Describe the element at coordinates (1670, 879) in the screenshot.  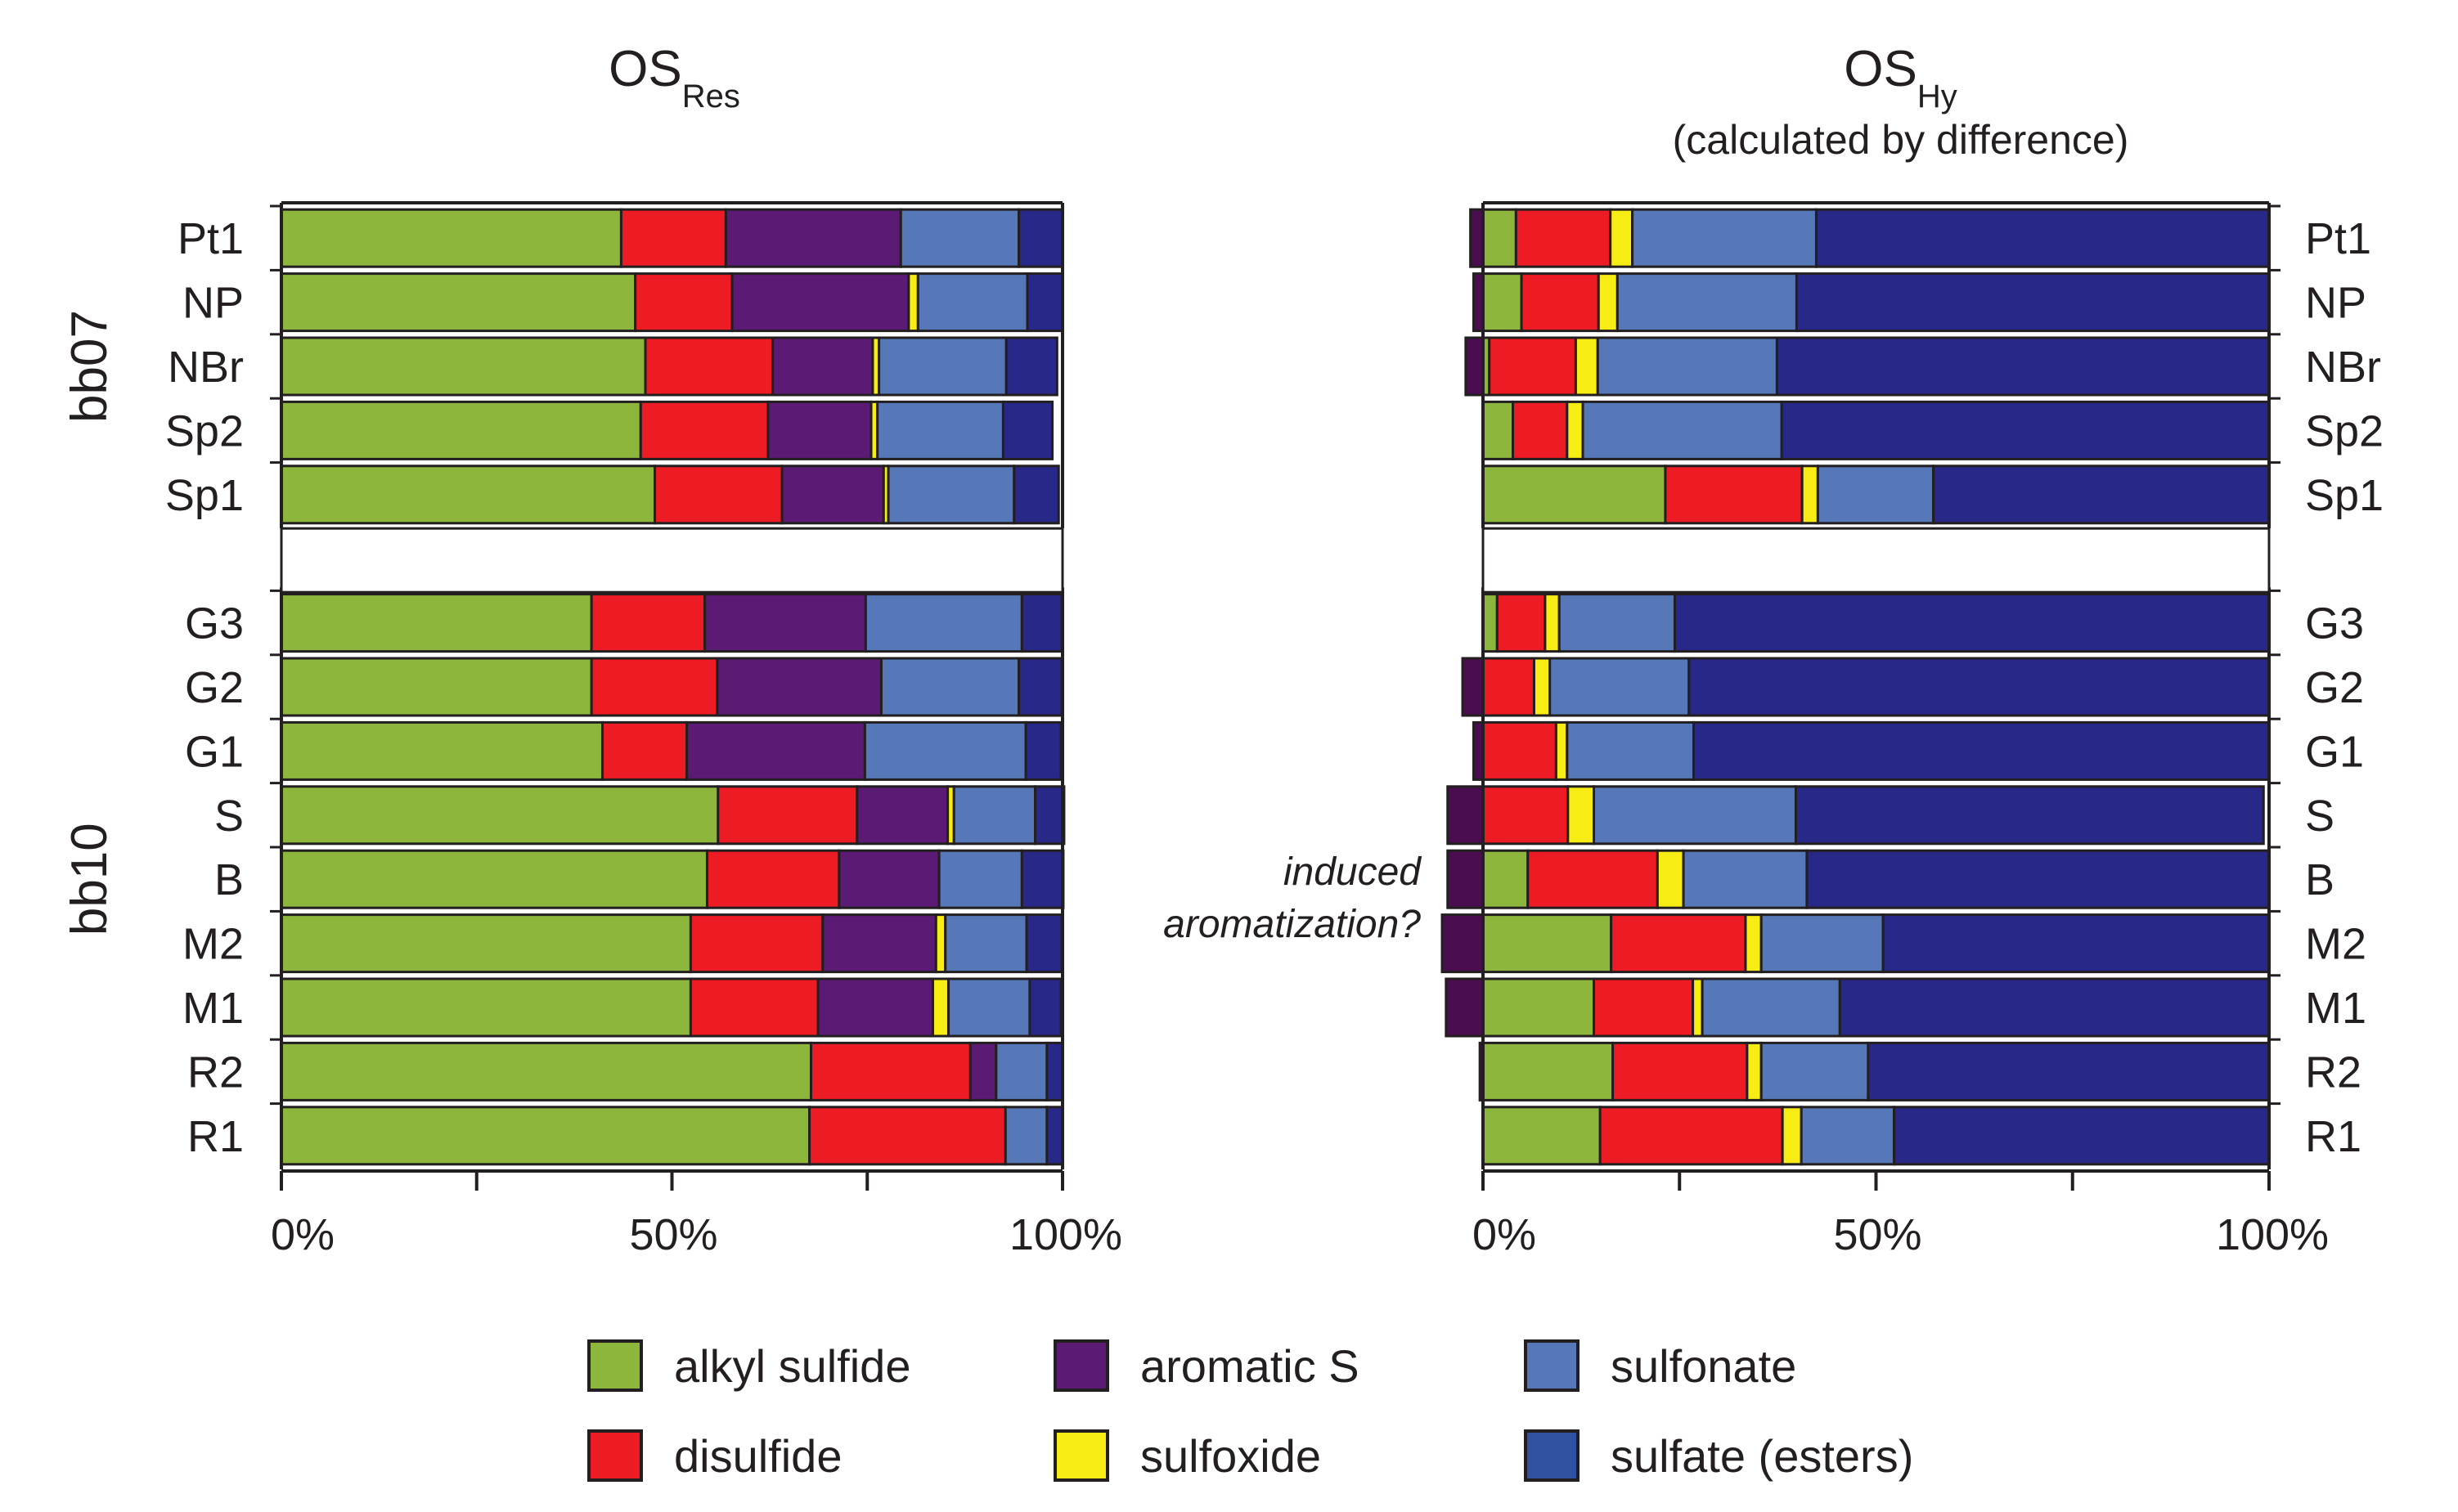
I see `bar-segment-sulfoxide-b` at that location.